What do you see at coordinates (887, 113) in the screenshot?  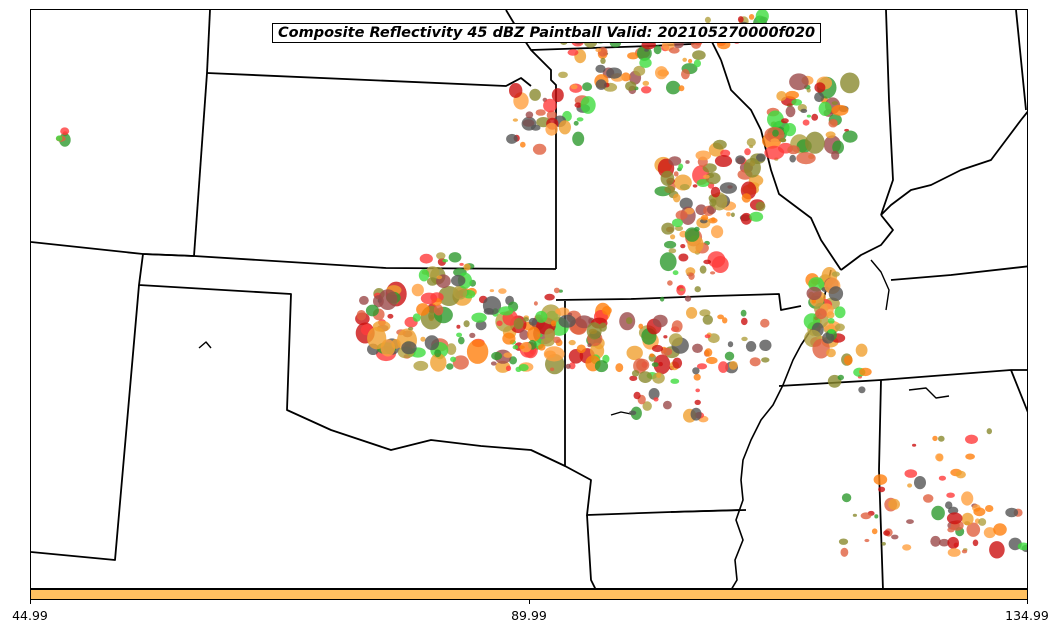 I see `state-boundary-illinois-indiana` at bounding box center [887, 113].